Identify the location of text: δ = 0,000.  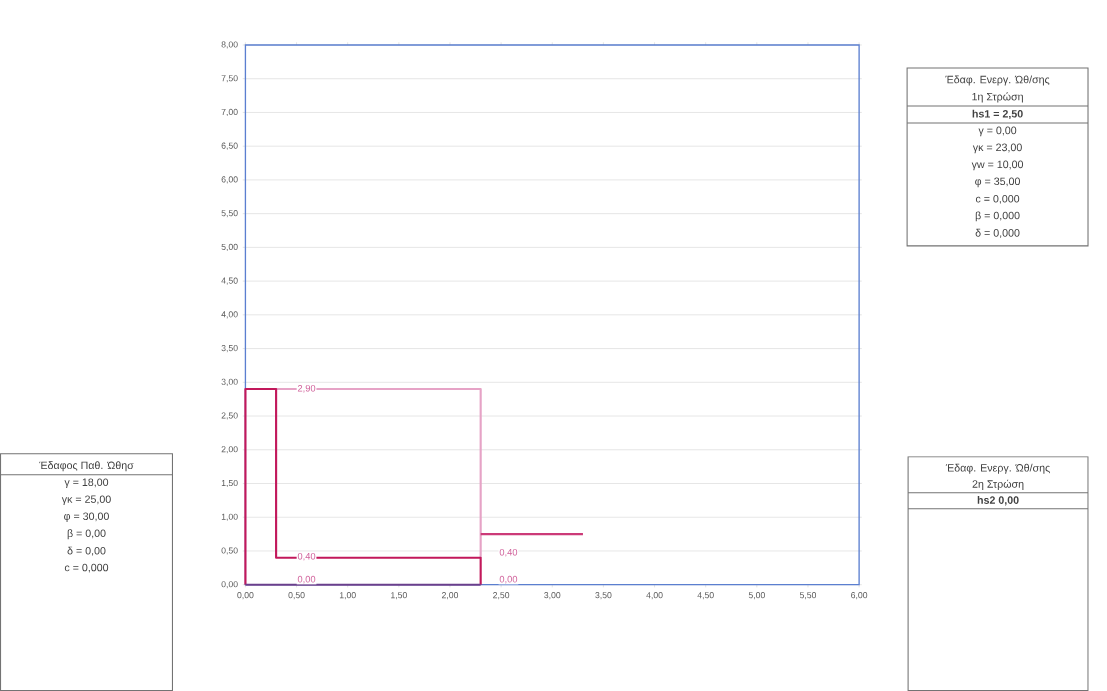
(997, 233).